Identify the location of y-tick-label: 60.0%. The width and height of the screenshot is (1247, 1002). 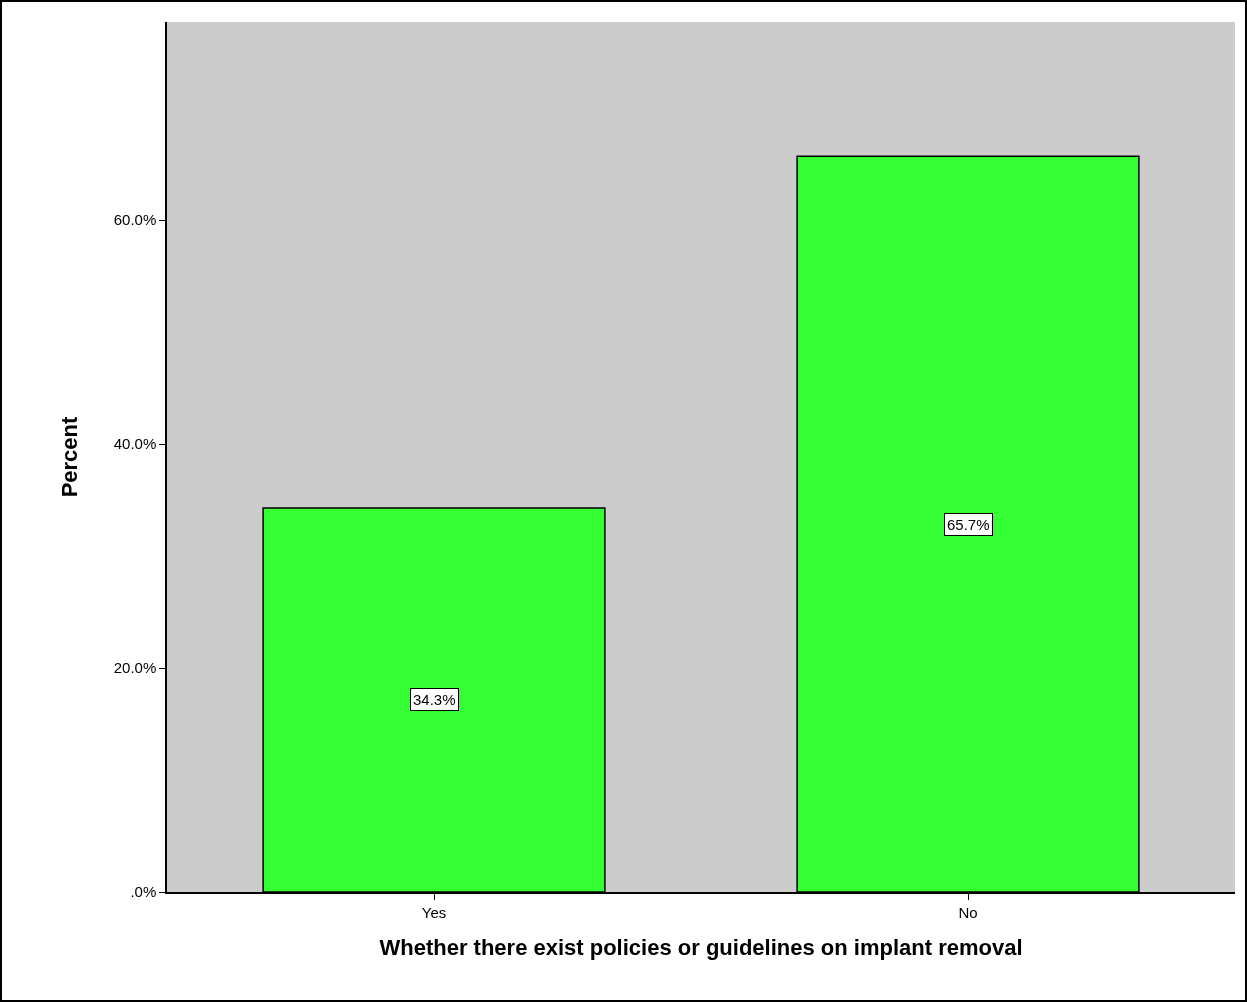
(135, 220).